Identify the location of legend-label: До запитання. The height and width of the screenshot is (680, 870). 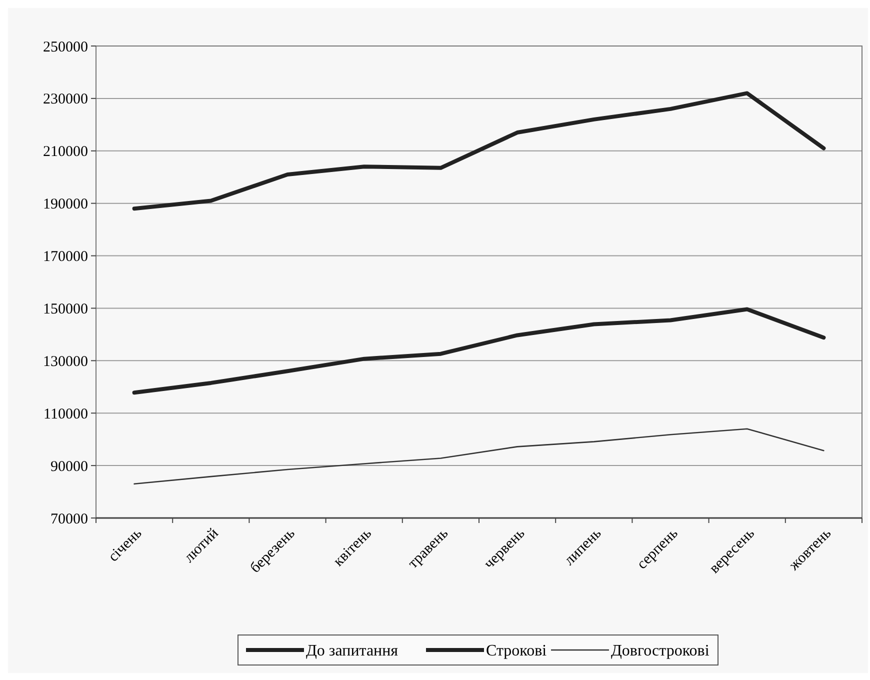
(352, 651).